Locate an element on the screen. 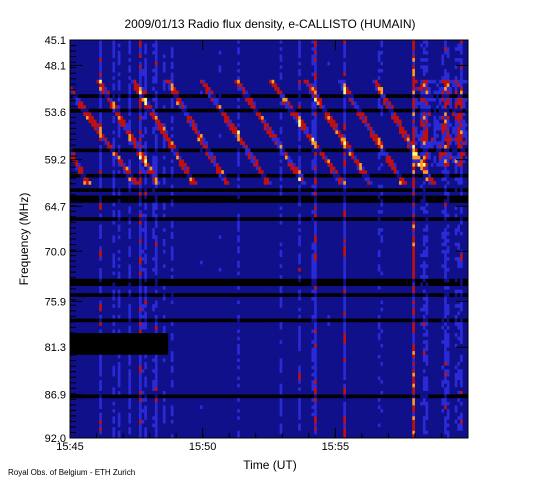  y-axis-label: Frequency (MHz) is located at coordinates (24, 239).